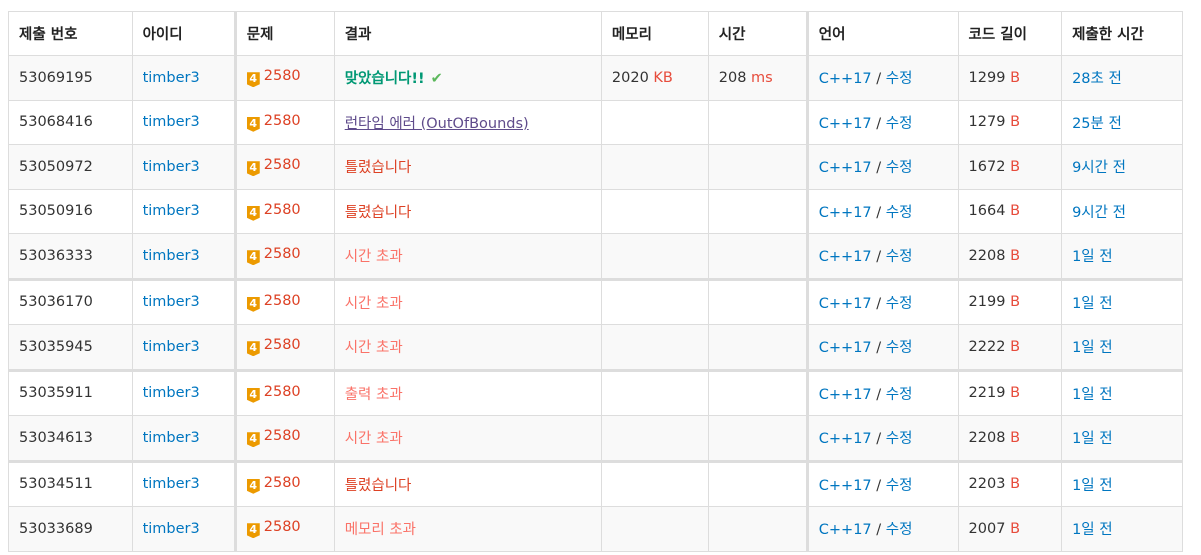  Describe the element at coordinates (757, 78) in the screenshot. I see `time-cell: 208 ms` at that location.